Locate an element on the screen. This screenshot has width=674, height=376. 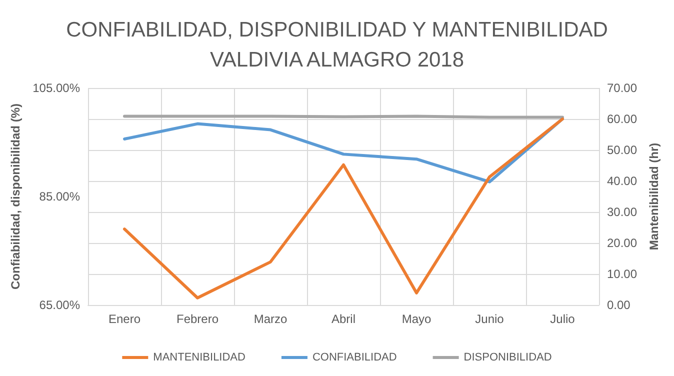
x-tick-label: Abril is located at coordinates (343, 319).